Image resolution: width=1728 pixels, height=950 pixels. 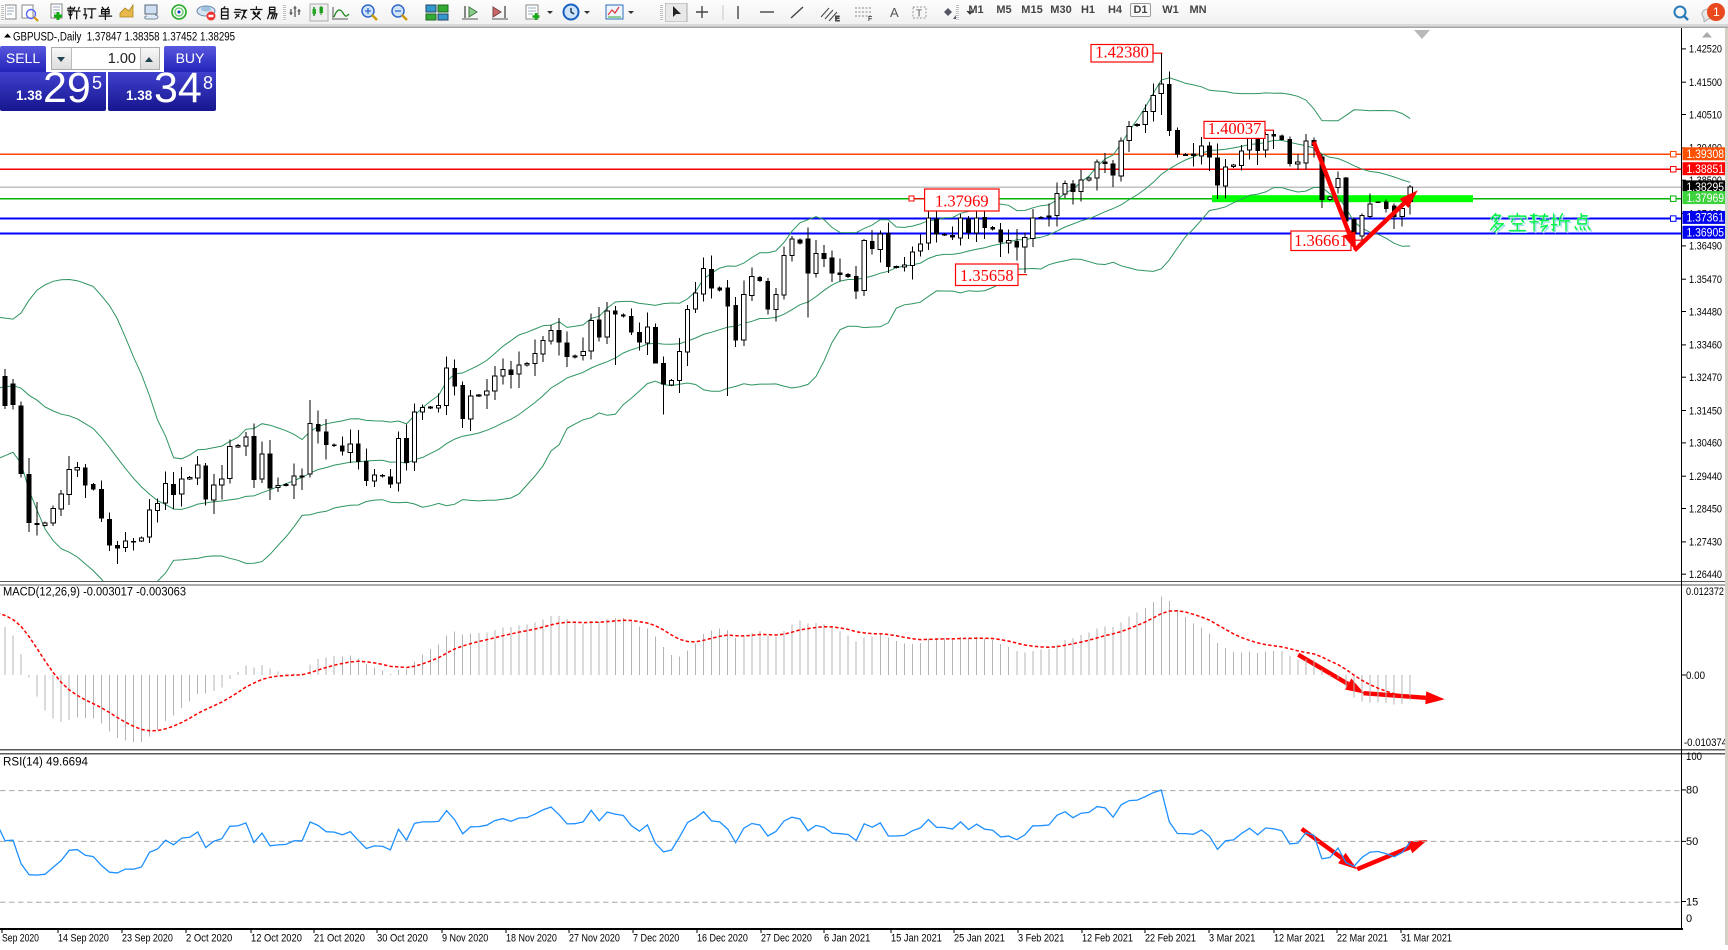 I want to click on svg-text: 1.28450, so click(x=1705, y=509).